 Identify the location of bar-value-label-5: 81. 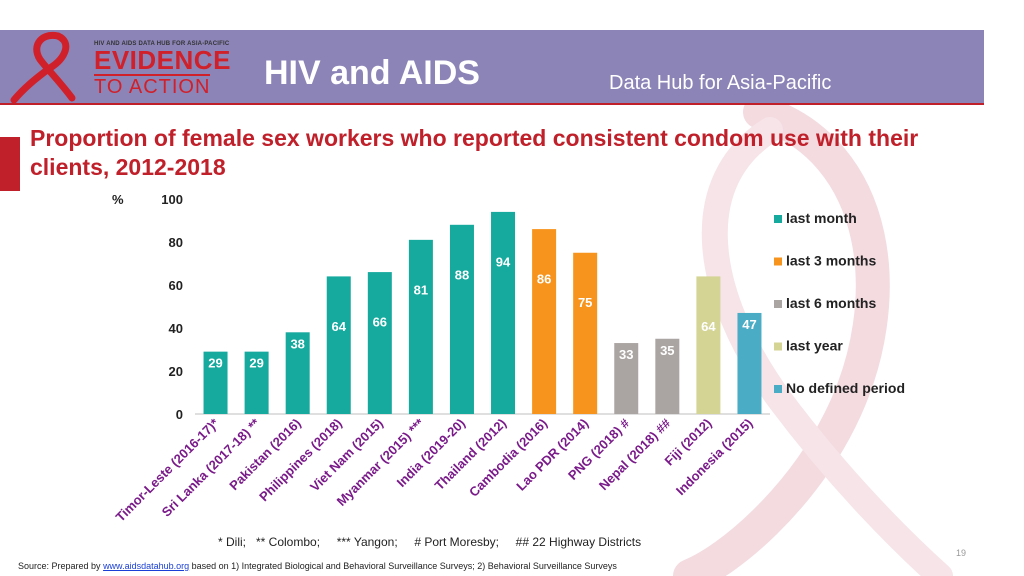
(421, 289).